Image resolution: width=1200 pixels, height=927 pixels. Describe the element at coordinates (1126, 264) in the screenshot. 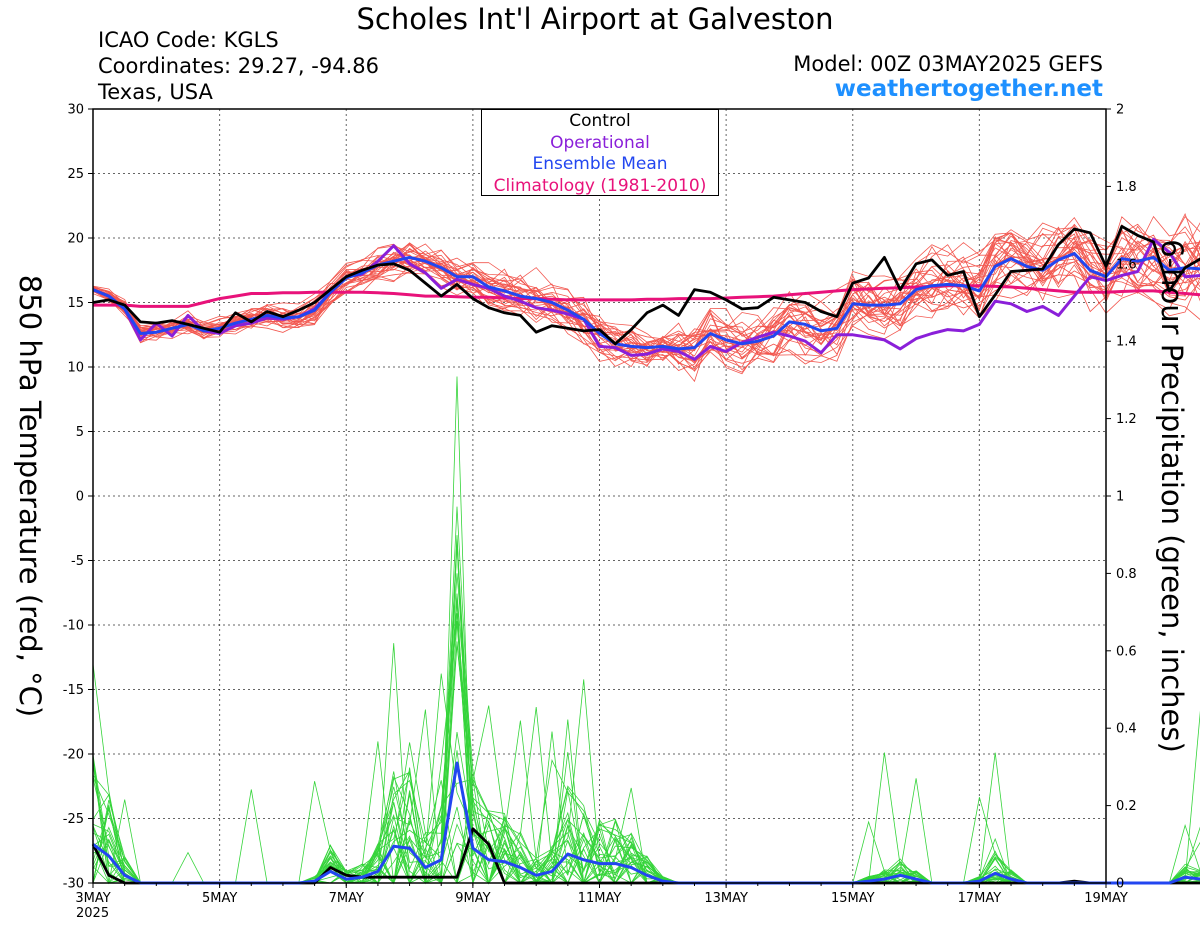

I see `y2-tick-label: 1.6` at that location.